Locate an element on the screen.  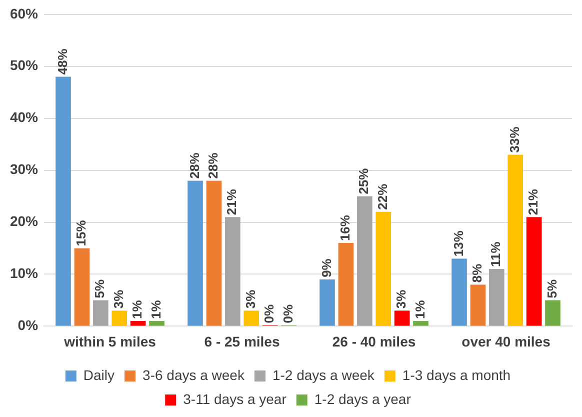
data-label: 25% is located at coordinates (364, 181).